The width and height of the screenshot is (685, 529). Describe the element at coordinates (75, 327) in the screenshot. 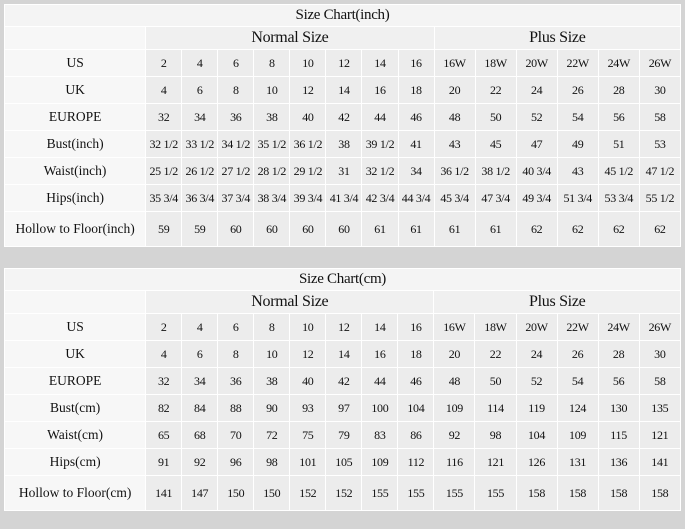

I see `row-label: US` at that location.